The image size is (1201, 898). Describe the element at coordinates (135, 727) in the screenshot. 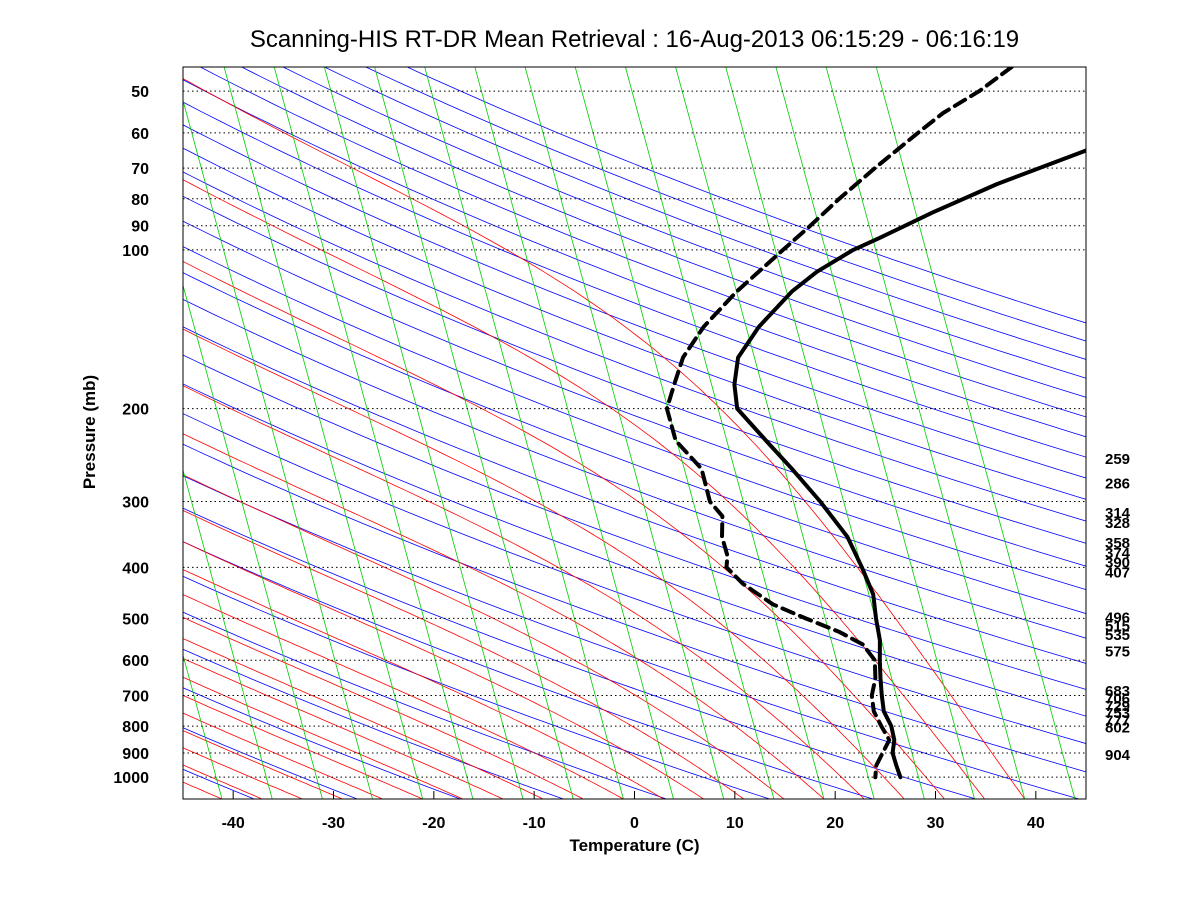

I see `y-tick-label: 800` at that location.